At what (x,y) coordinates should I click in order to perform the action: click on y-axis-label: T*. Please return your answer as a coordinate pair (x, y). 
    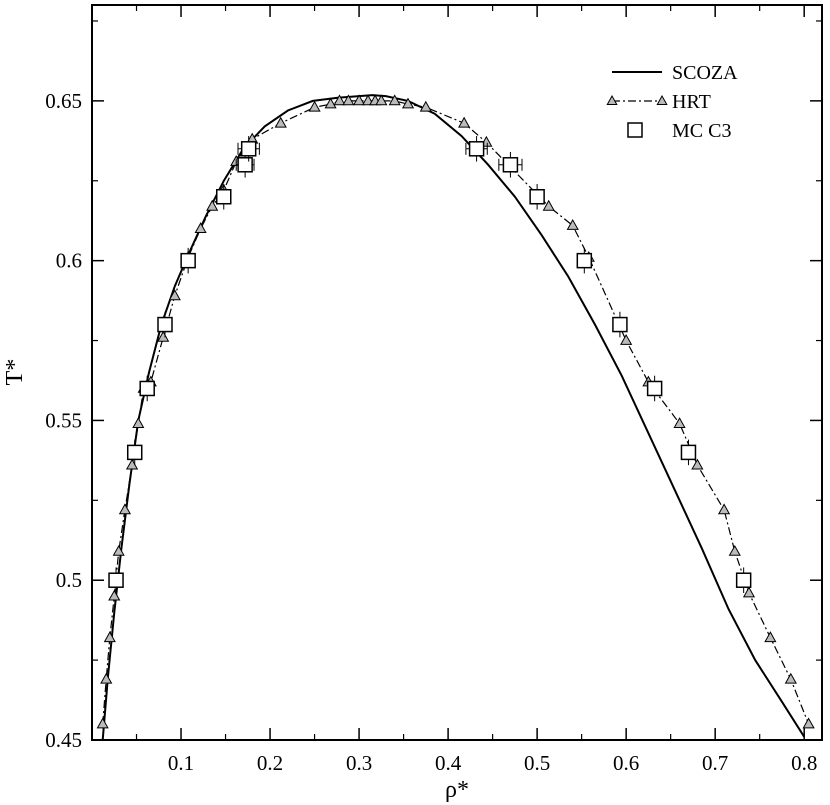
    Looking at the image, I should click on (15, 372).